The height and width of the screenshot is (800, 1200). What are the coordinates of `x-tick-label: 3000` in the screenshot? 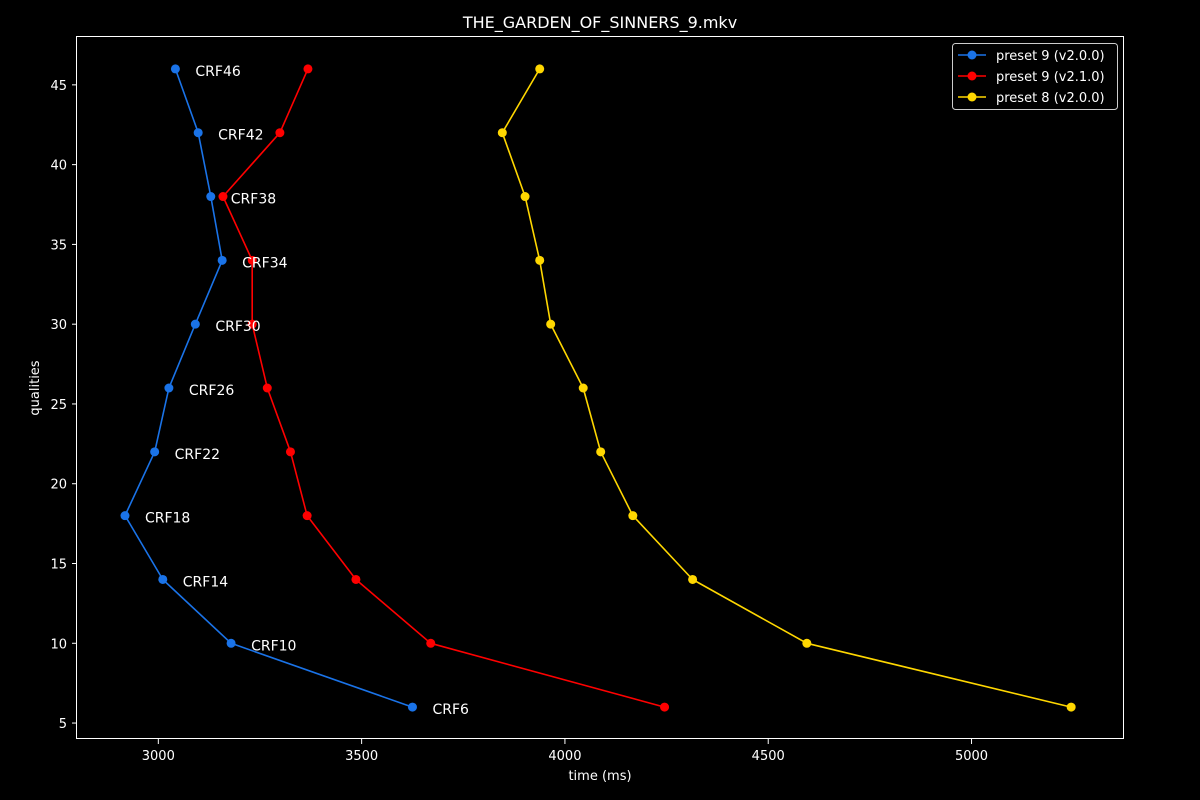 It's located at (158, 756).